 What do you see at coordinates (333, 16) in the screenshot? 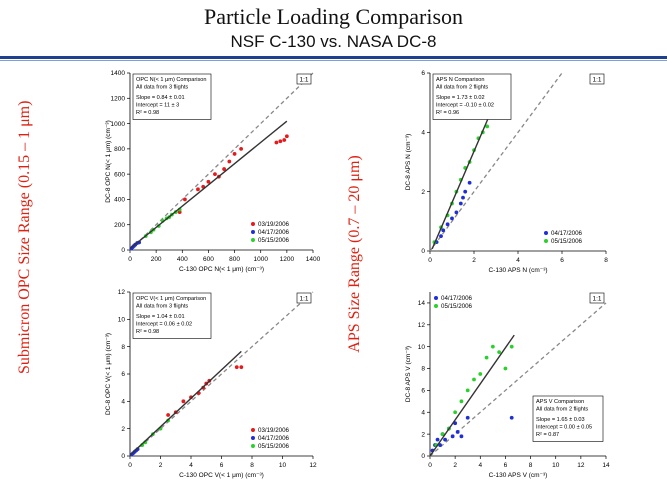
I see `page-title: Particle Loading Comparison` at bounding box center [333, 16].